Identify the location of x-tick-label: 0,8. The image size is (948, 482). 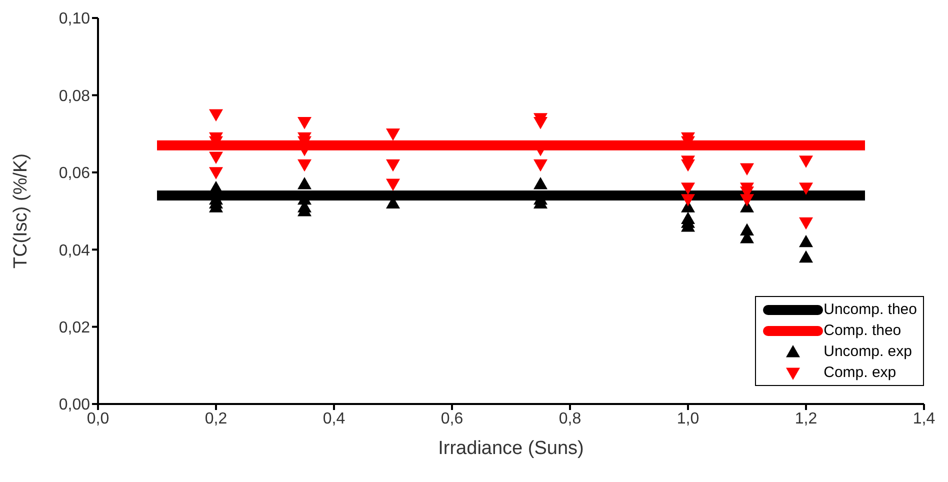
(570, 419).